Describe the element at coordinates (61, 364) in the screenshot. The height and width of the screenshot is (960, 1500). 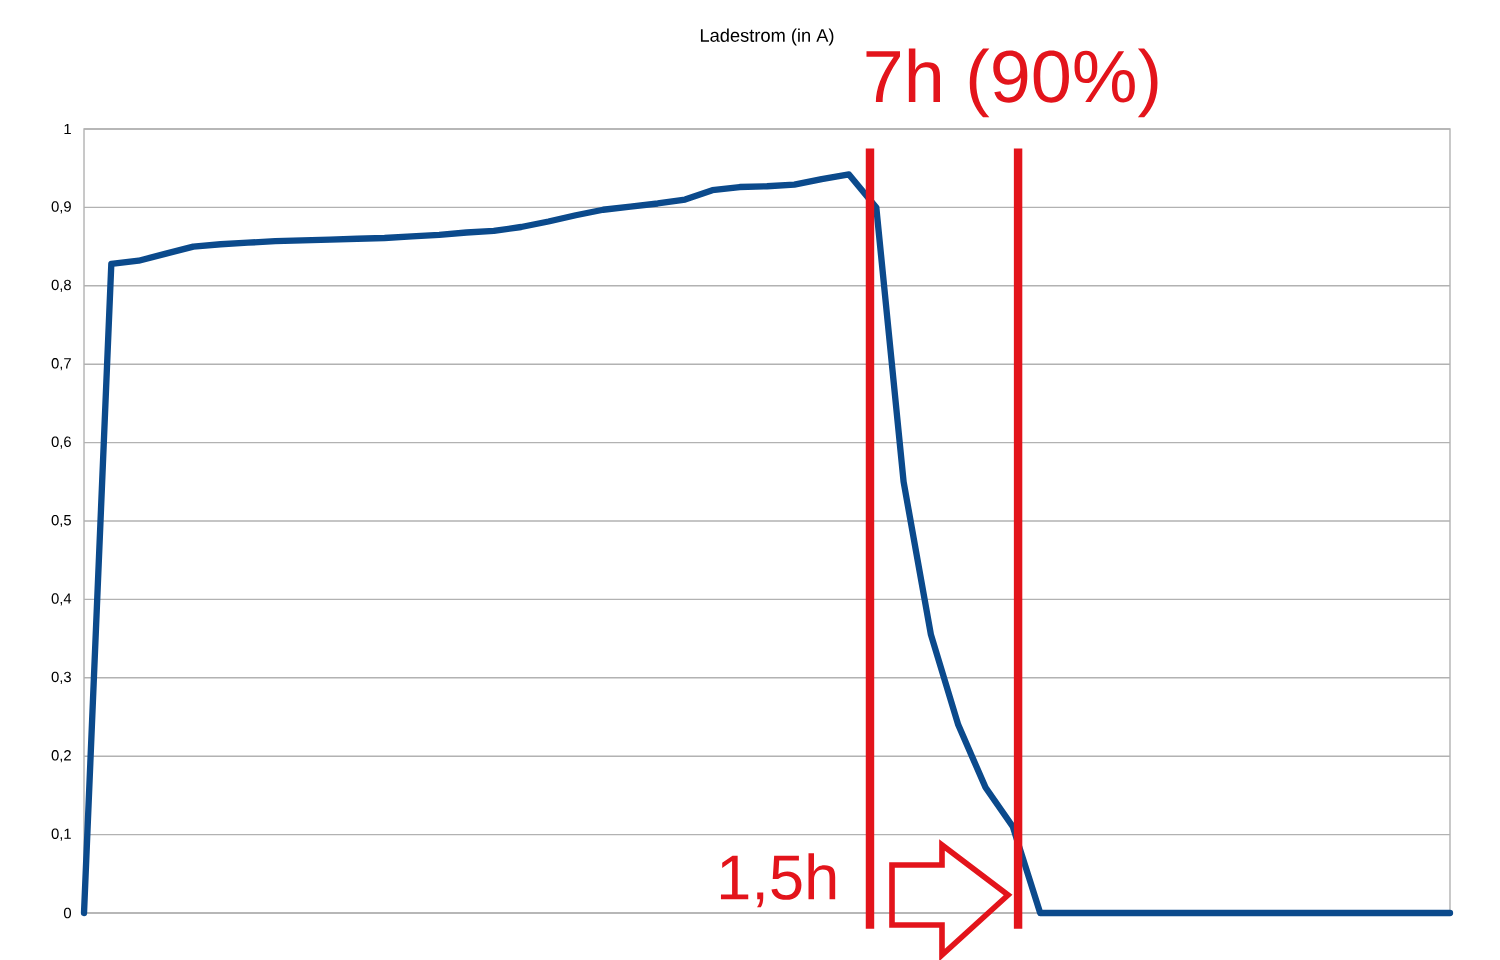
I see `y-tick-label: 0,7` at that location.